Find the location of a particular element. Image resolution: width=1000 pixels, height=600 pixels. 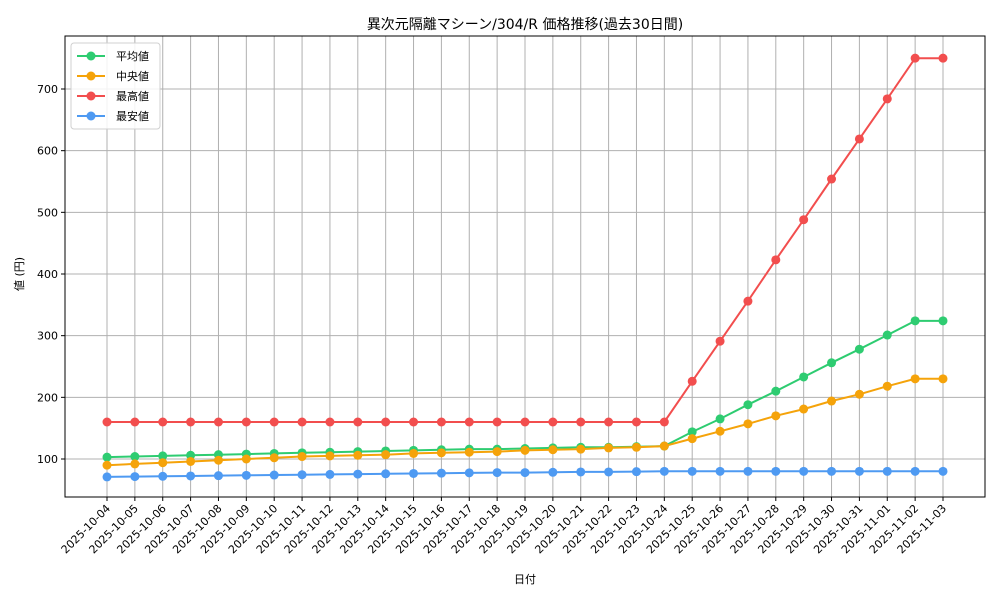

y-axis: 100 200 300 400 500 600 700 is located at coordinates (51, 274).